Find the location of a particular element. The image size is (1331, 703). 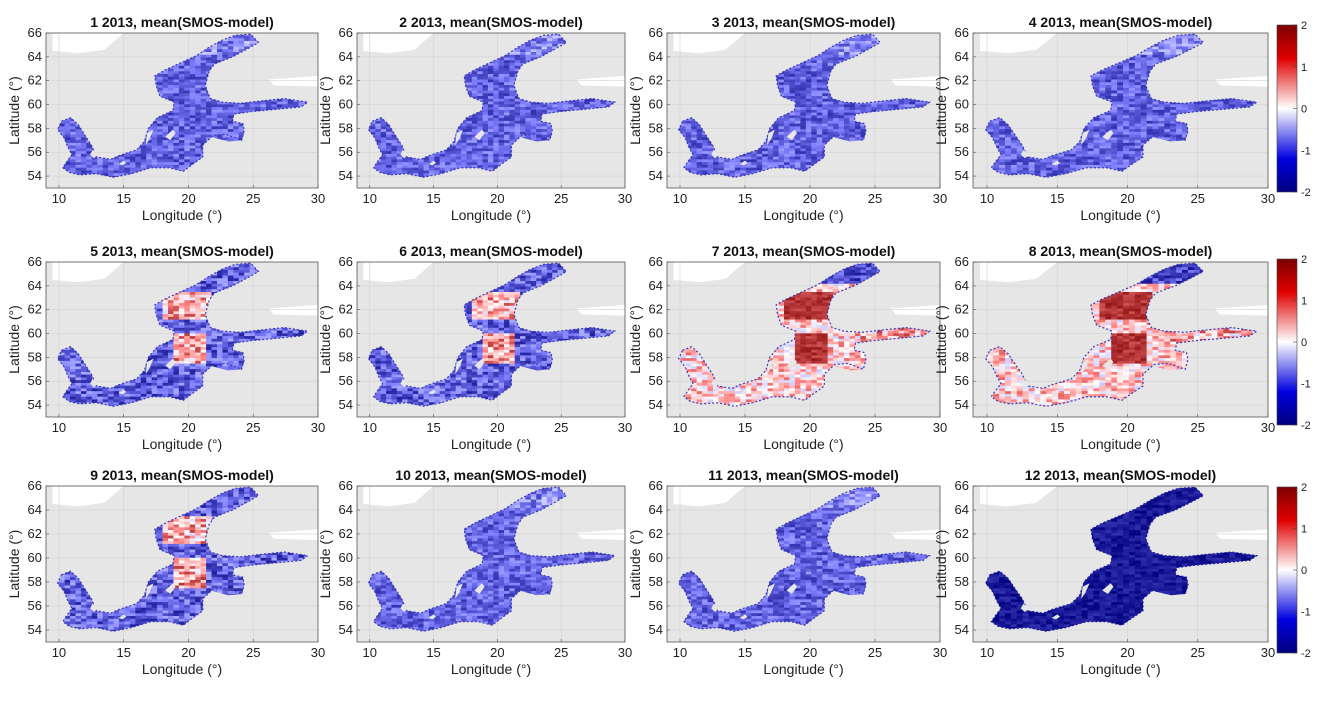

x-axis-label: Longitude (°) is located at coordinates (182, 215).